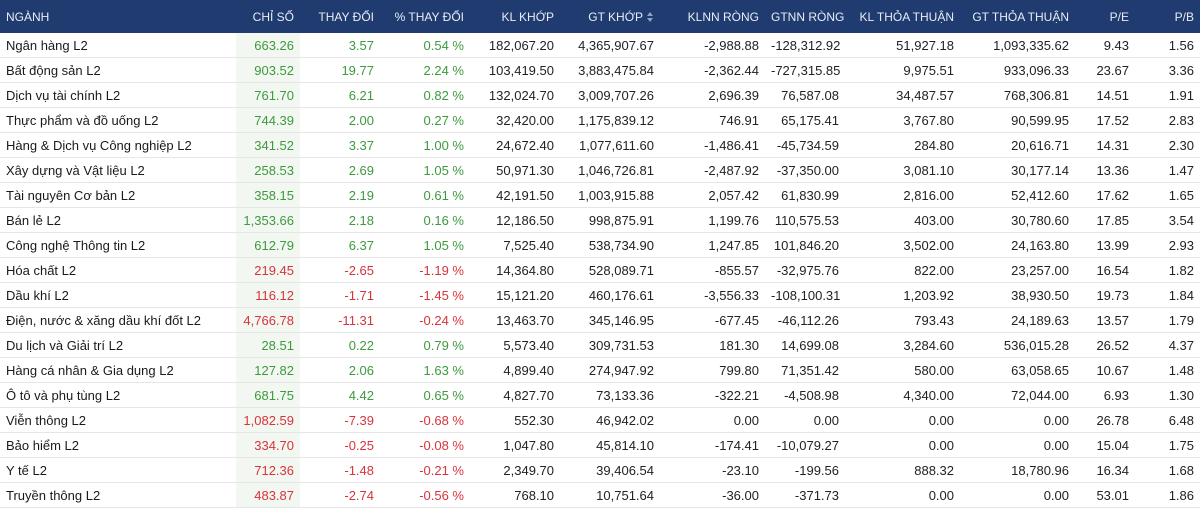 The image size is (1200, 508). I want to click on cell-text: -3,556.33, so click(731, 295).